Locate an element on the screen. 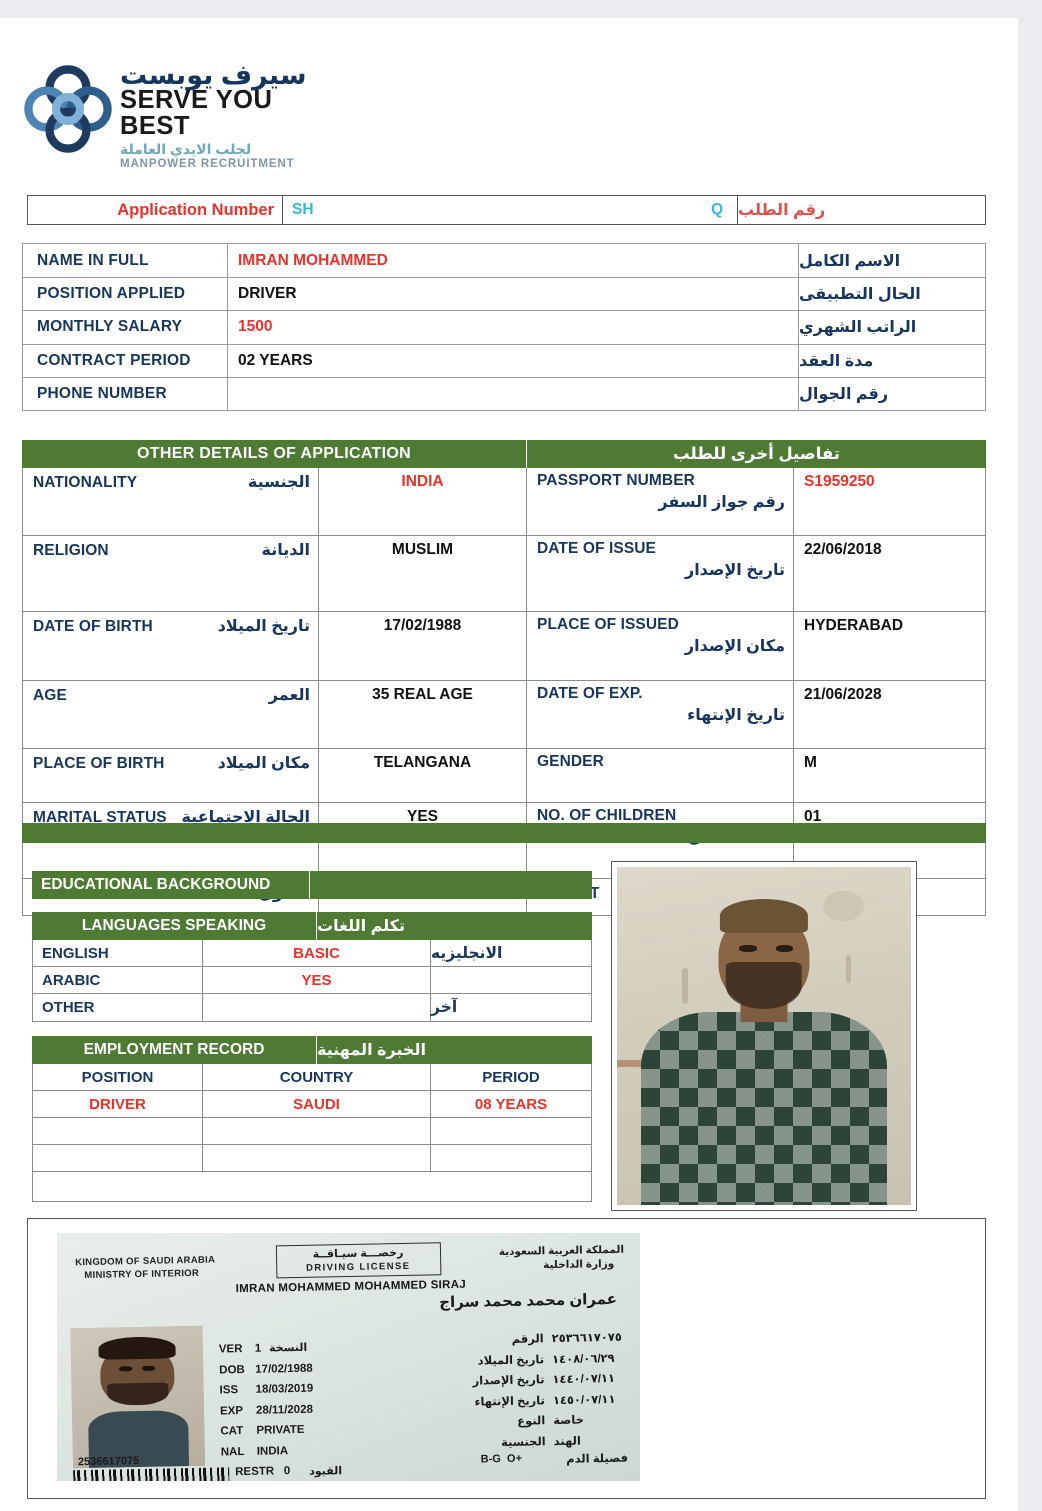 The height and width of the screenshot is (1511, 1042). application-number-qmark: Q is located at coordinates (717, 209).